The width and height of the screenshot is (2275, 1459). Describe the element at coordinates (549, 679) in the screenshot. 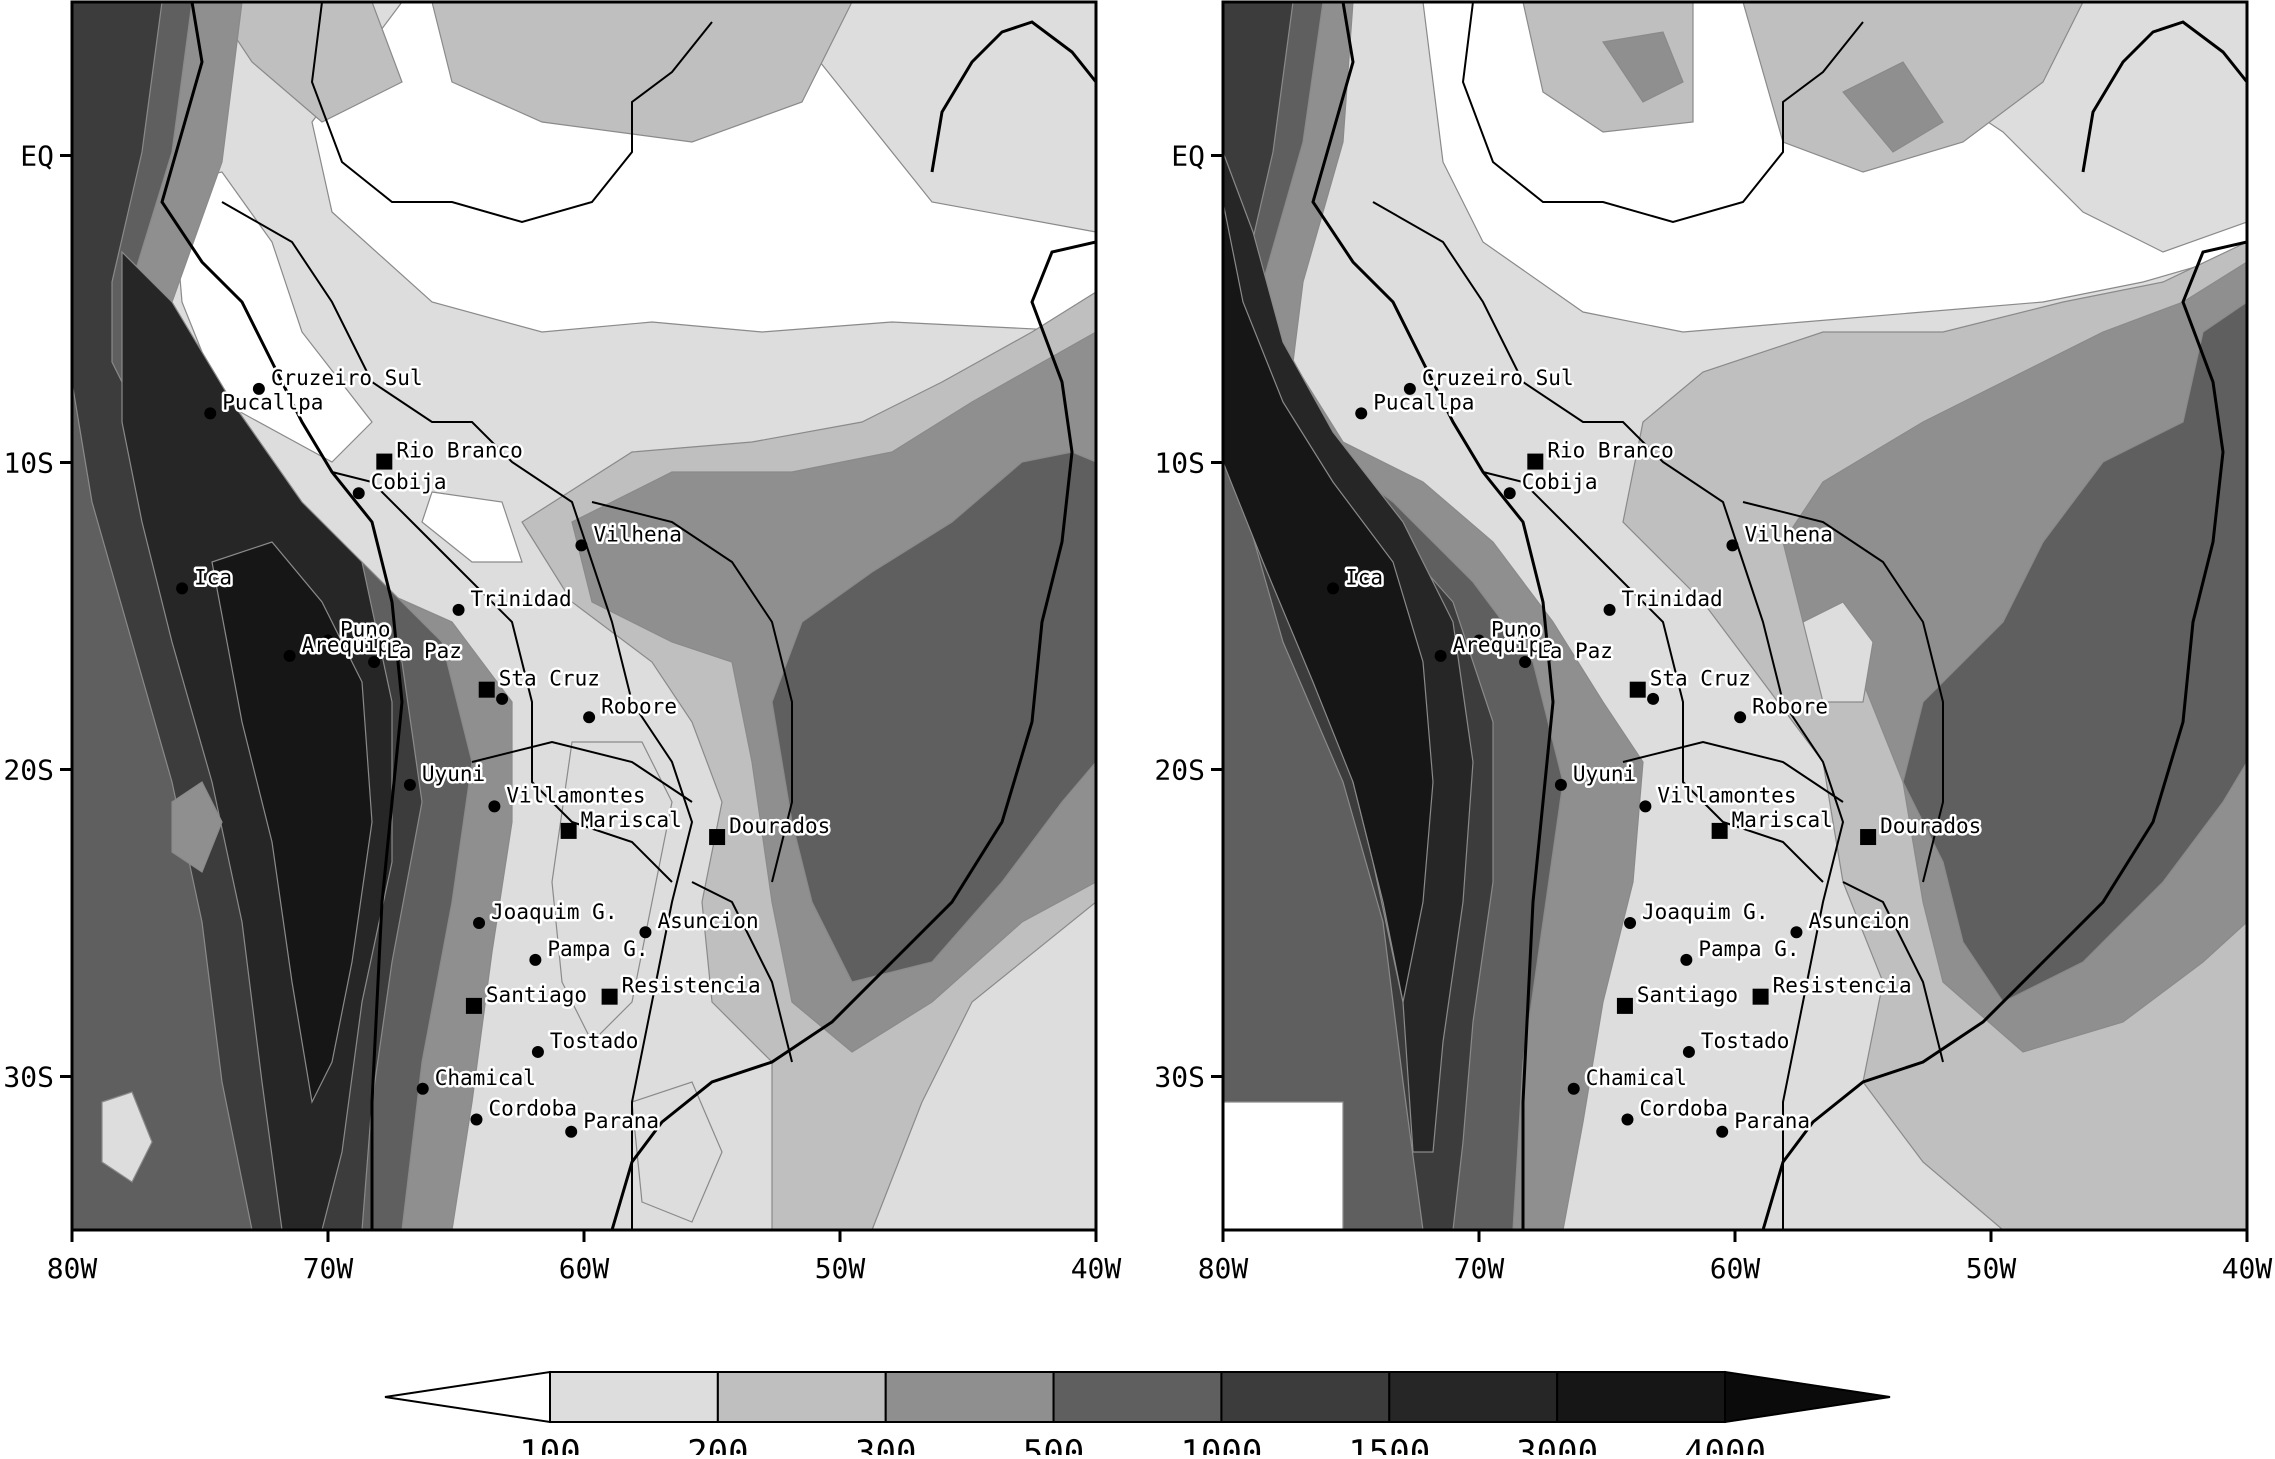

I see `station-label: Sta Cruz` at that location.